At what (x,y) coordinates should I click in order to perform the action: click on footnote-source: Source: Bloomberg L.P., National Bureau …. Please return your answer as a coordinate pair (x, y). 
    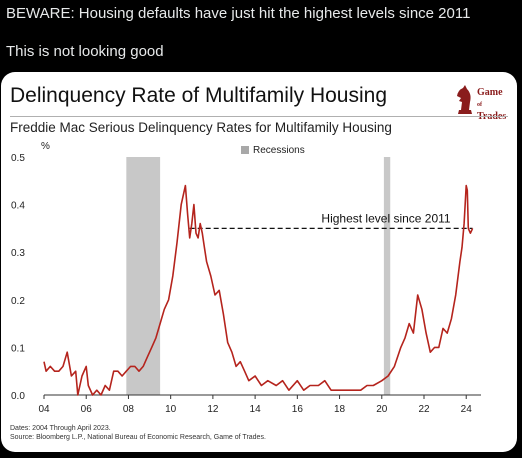
    Looking at the image, I should click on (138, 437).